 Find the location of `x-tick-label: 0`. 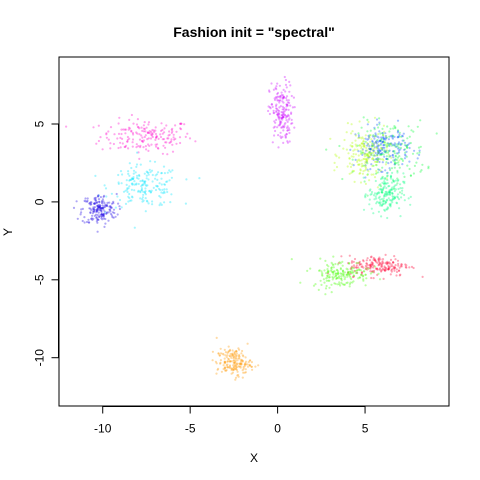

x-tick-label: 0 is located at coordinates (277, 429).